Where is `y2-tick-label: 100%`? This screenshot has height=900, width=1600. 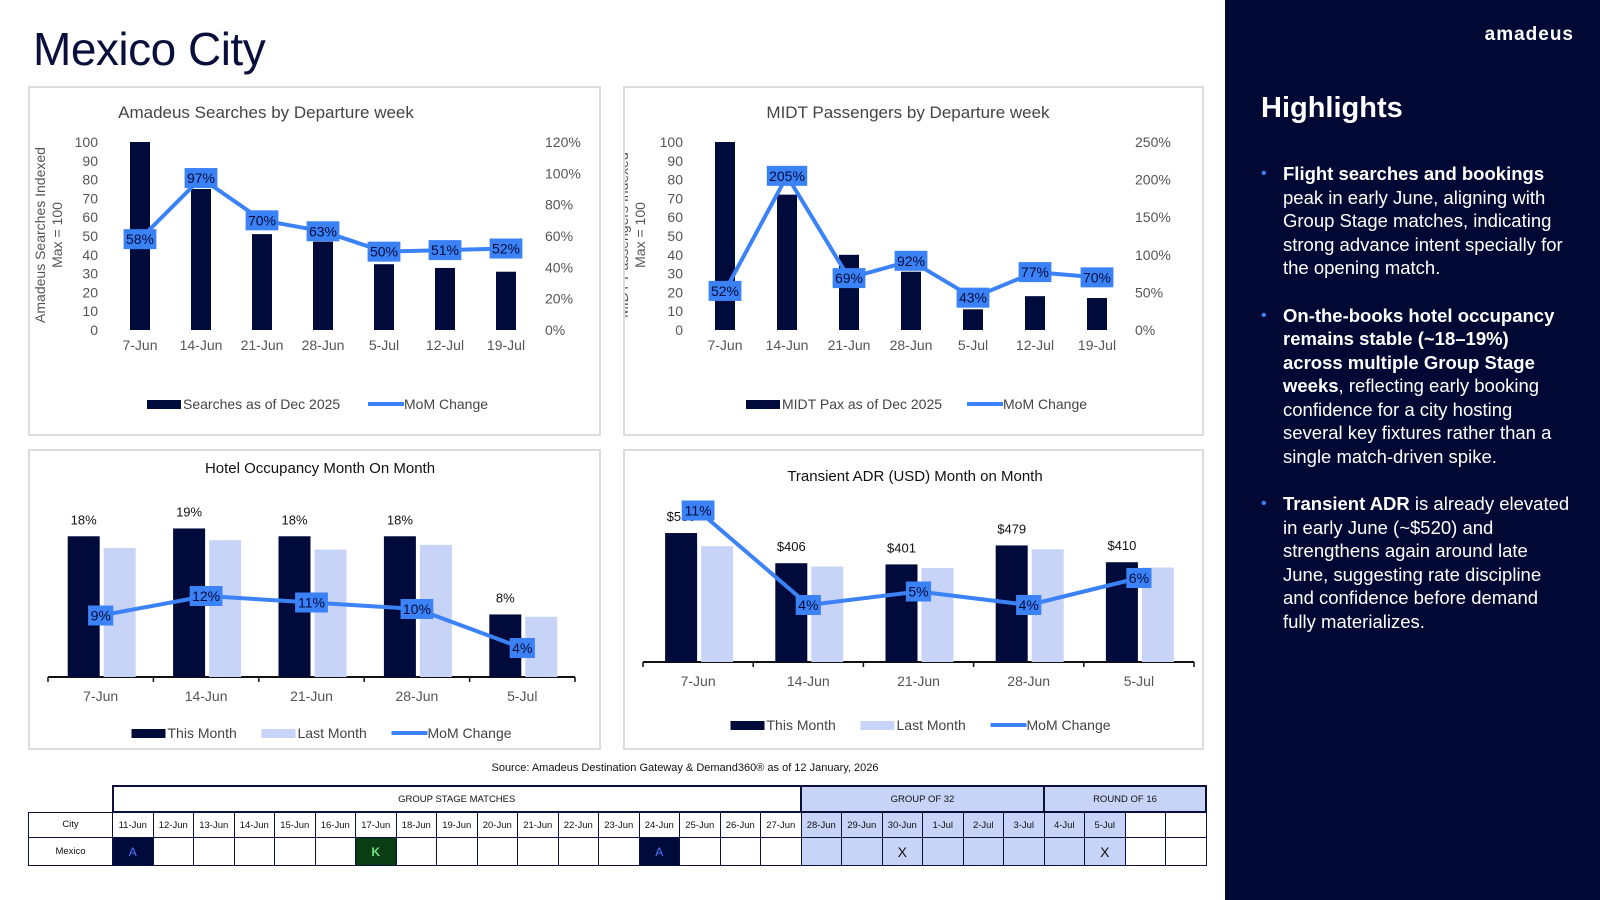 y2-tick-label: 100% is located at coordinates (563, 173).